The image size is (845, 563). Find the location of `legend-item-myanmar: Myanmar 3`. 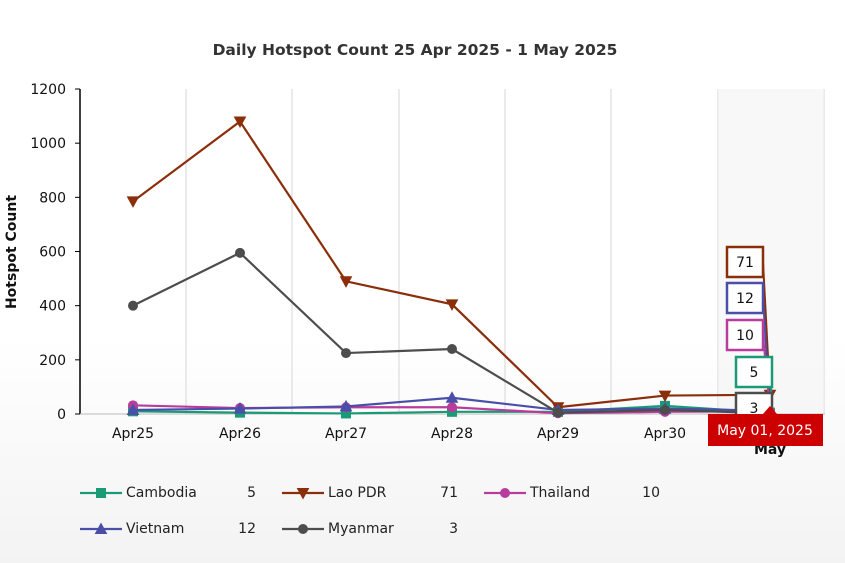

legend-item-myanmar: Myanmar 3 is located at coordinates (370, 529).